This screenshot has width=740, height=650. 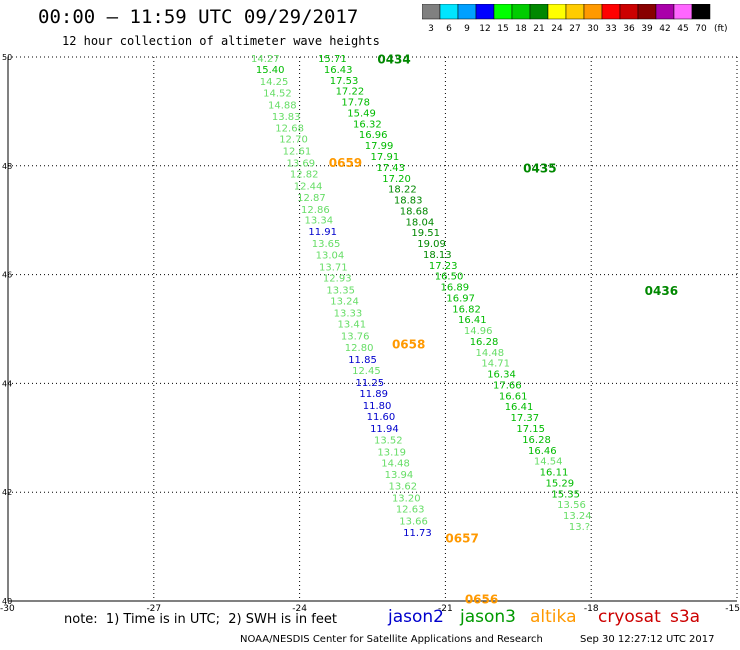 What do you see at coordinates (481, 599) in the screenshot?
I see `pass-time-label: 0656` at bounding box center [481, 599].